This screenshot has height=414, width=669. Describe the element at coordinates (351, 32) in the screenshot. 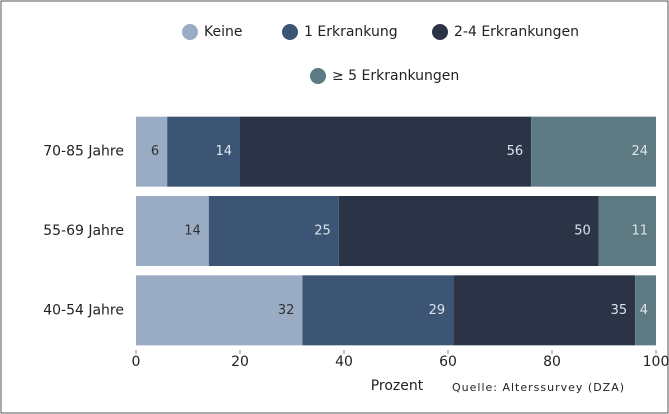

I see `legend-label: 1 Erkrankung` at that location.